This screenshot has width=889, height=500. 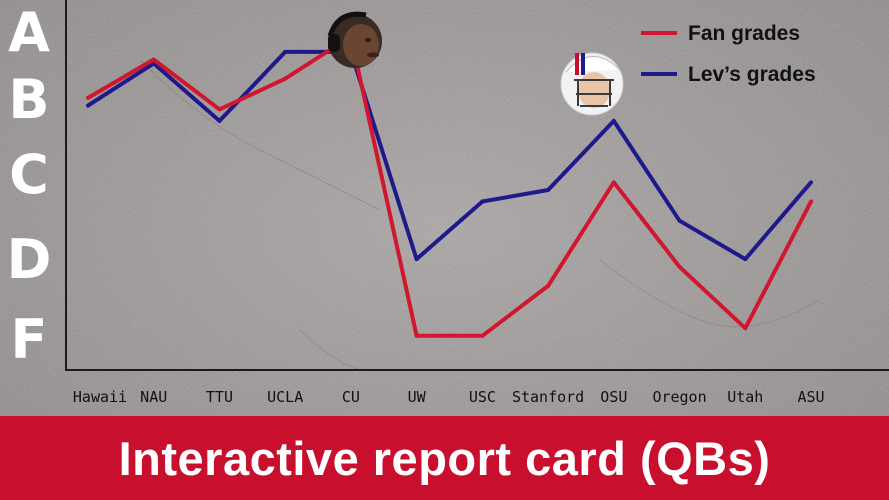 I want to click on data-point-fan-grades-osu, so click(x=614, y=182).